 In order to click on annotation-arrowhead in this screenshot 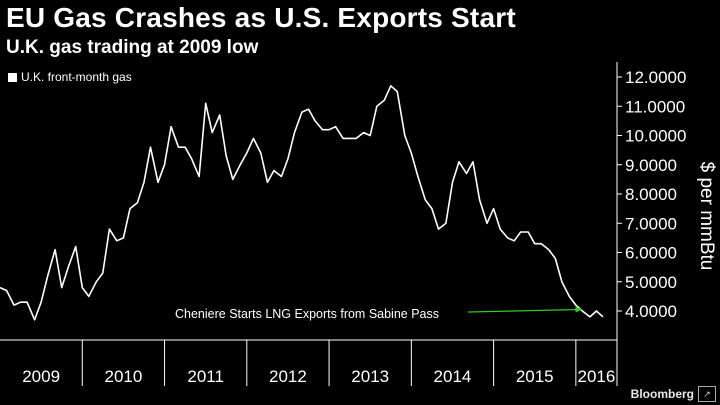, I will do `click(579, 309)`.